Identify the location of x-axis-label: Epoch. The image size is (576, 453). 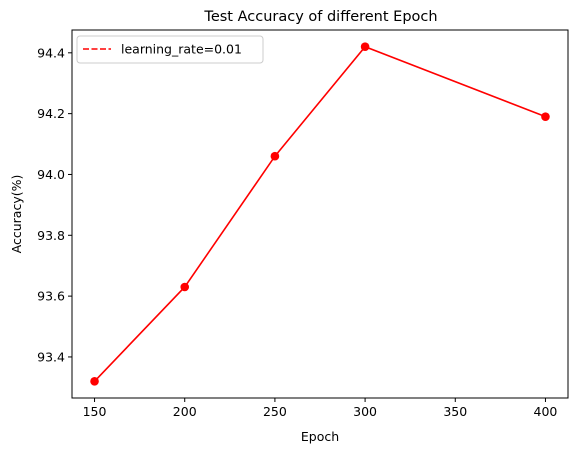
(320, 436).